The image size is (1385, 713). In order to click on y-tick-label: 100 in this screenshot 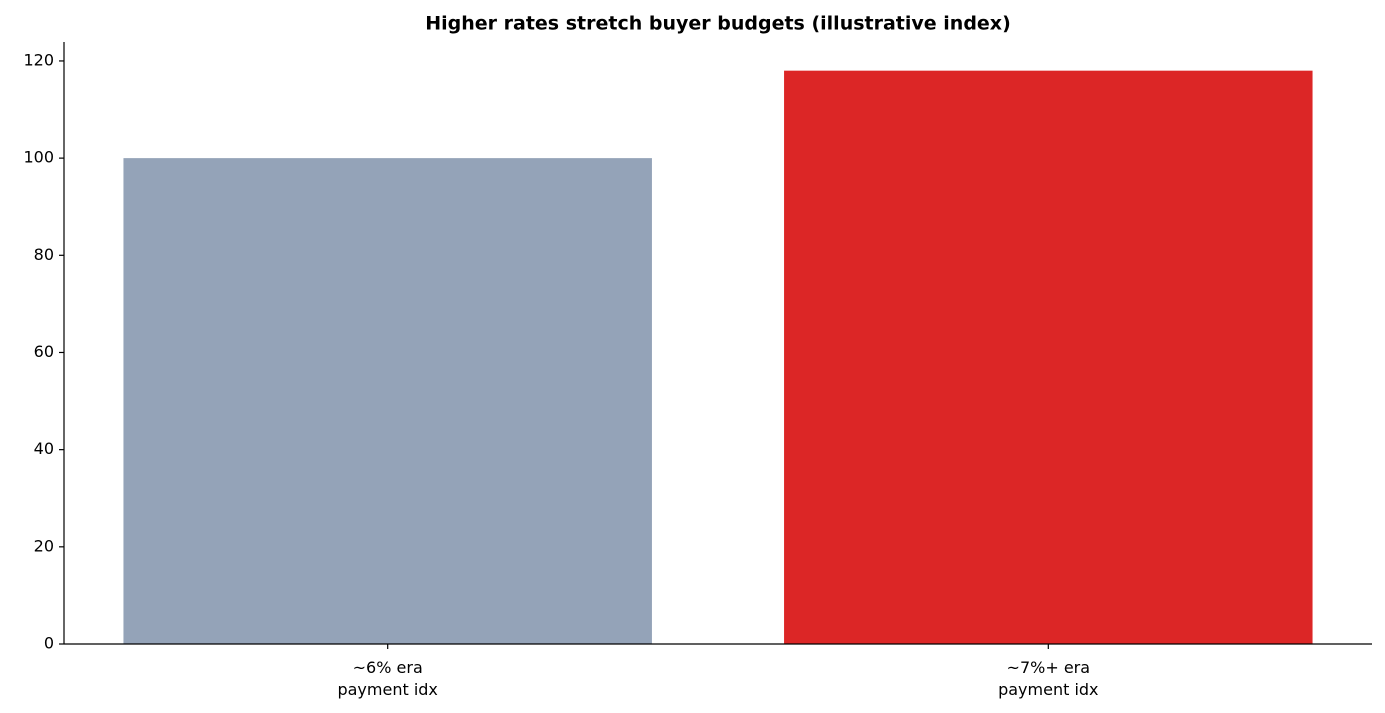, I will do `click(38, 157)`.